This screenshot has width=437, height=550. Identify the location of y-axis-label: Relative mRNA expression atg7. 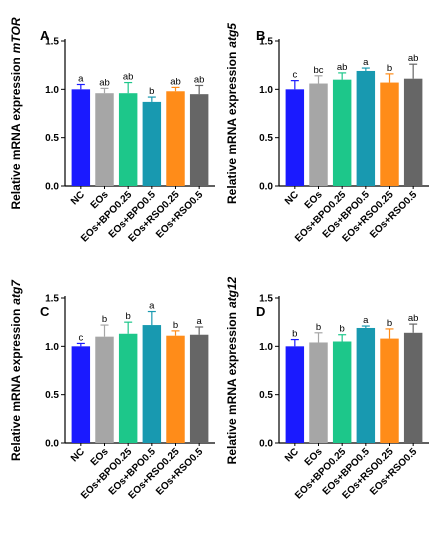
(16, 370).